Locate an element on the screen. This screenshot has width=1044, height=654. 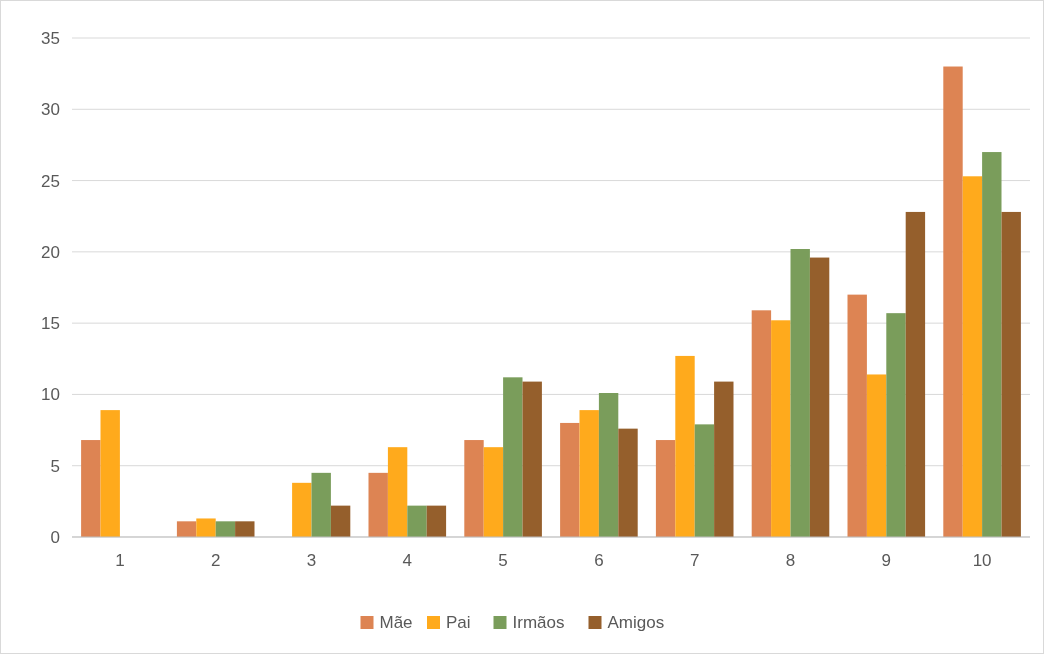
x-tick-label: 9 is located at coordinates (886, 560).